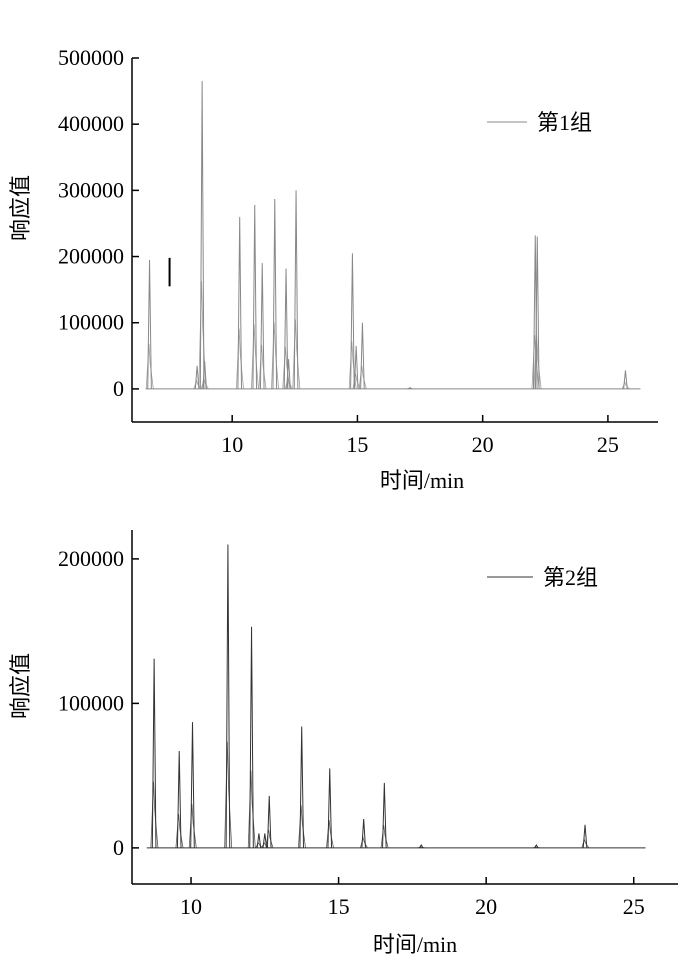  I want to click on y-tick-label: 500000, so click(91, 57).